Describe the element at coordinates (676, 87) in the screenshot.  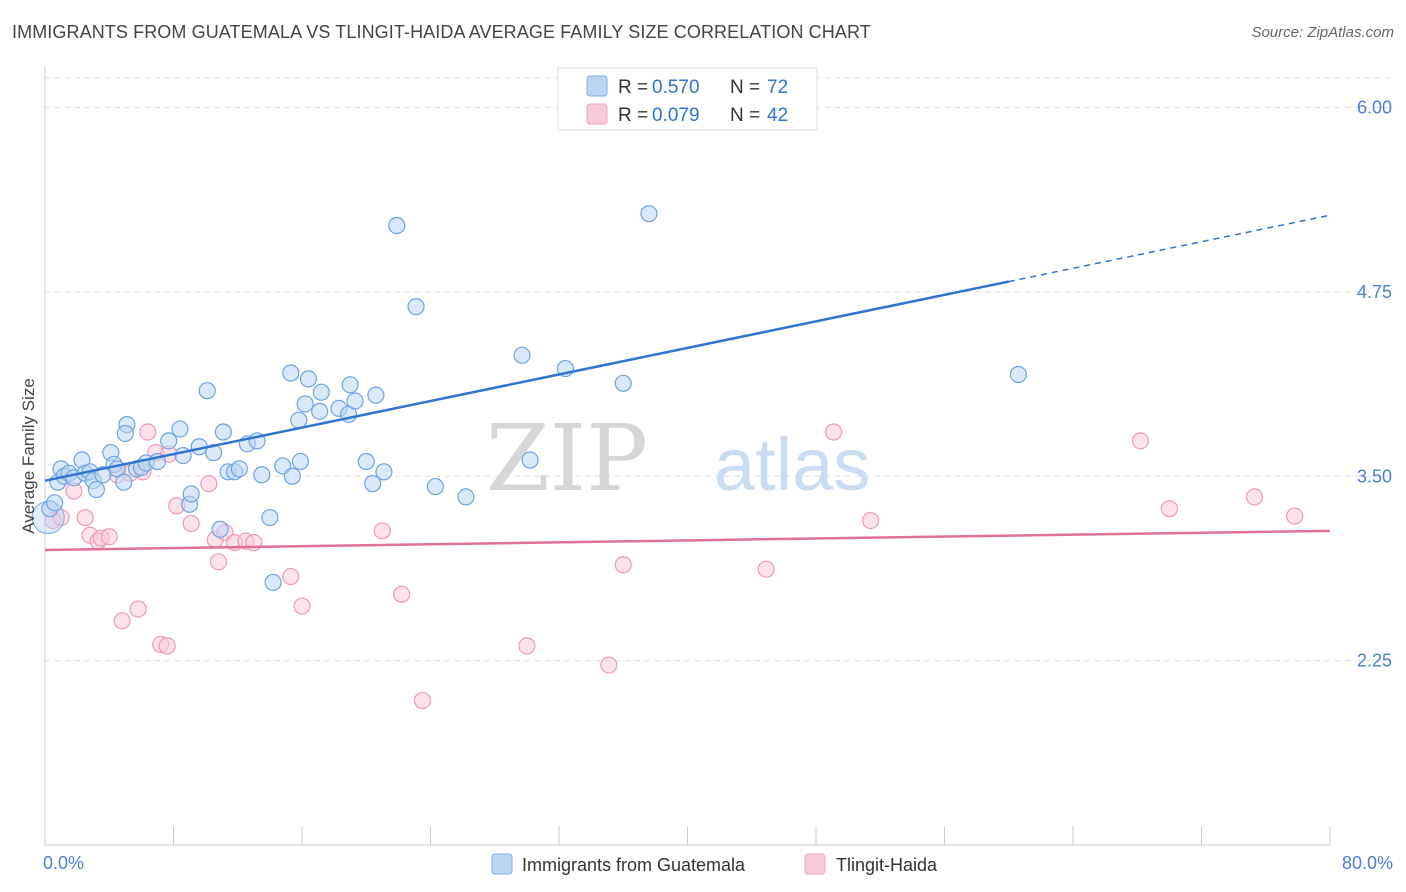
I see `legend-r-value-1: 0.570` at that location.